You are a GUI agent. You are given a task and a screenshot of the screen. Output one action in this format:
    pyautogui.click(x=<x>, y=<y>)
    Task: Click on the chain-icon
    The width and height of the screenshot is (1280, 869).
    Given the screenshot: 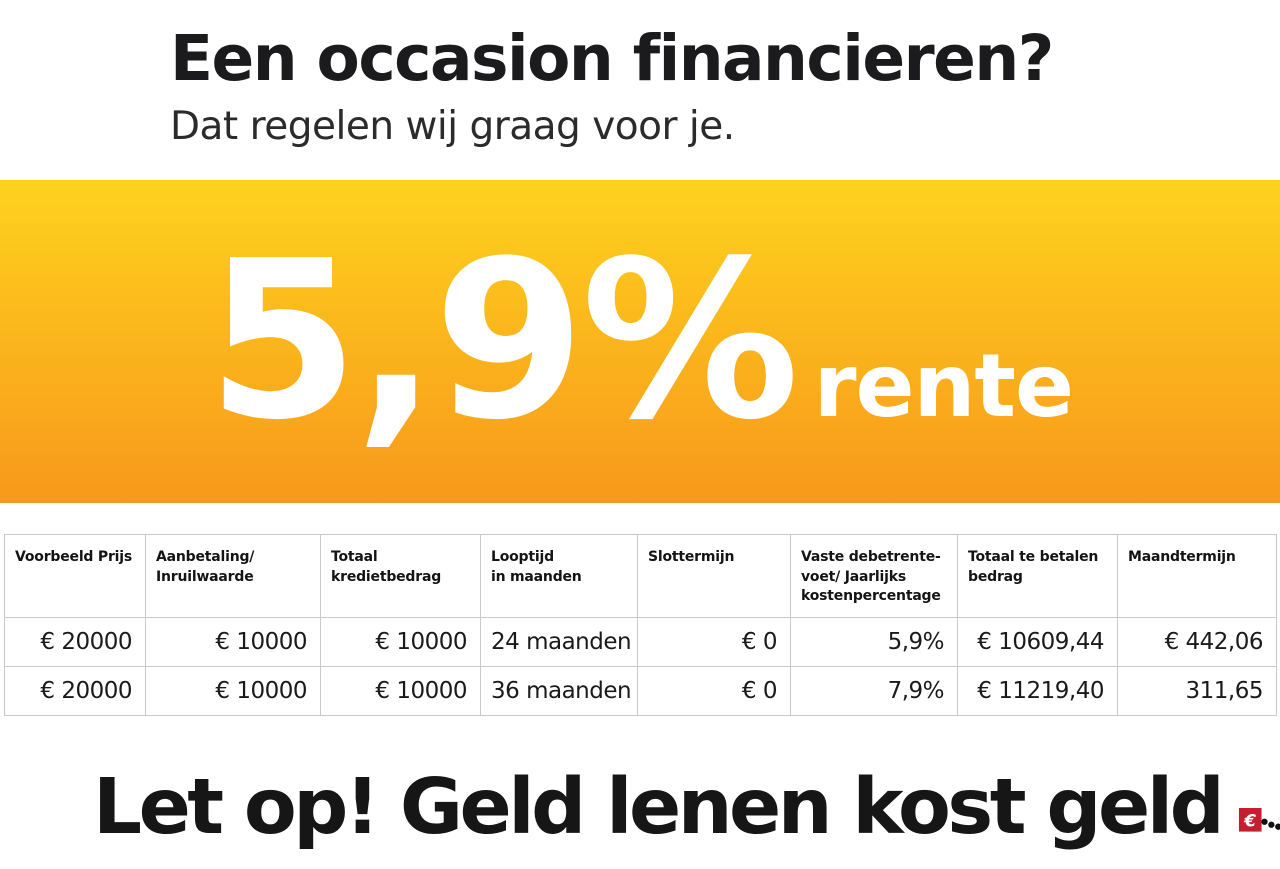 What is the action you would take?
    pyautogui.click(x=1270, y=824)
    